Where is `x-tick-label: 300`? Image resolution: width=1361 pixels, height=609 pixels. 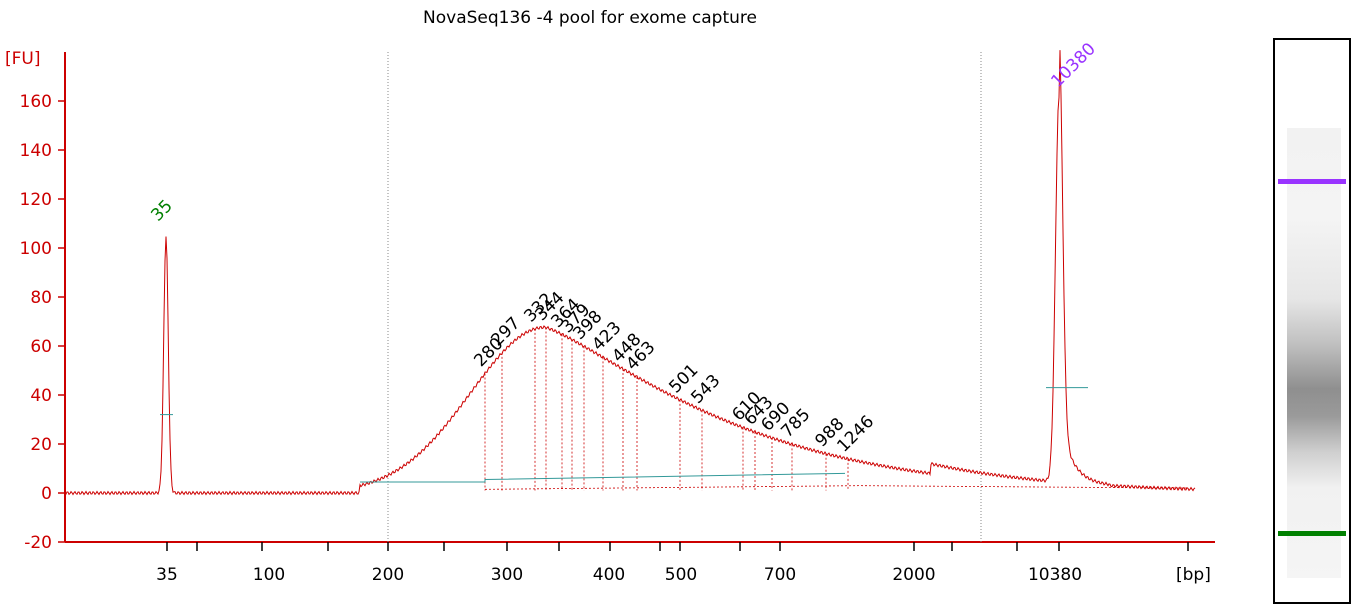 x-tick-label: 300 is located at coordinates (507, 575).